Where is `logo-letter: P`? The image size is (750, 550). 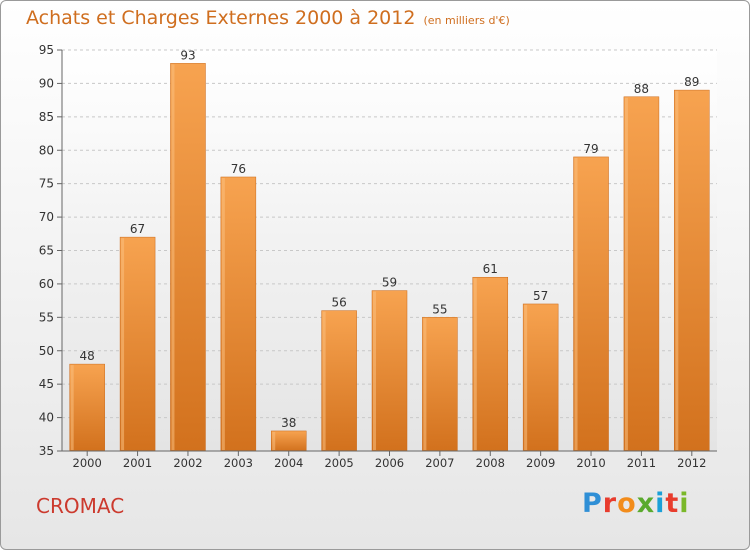
logo-letter: P is located at coordinates (592, 503).